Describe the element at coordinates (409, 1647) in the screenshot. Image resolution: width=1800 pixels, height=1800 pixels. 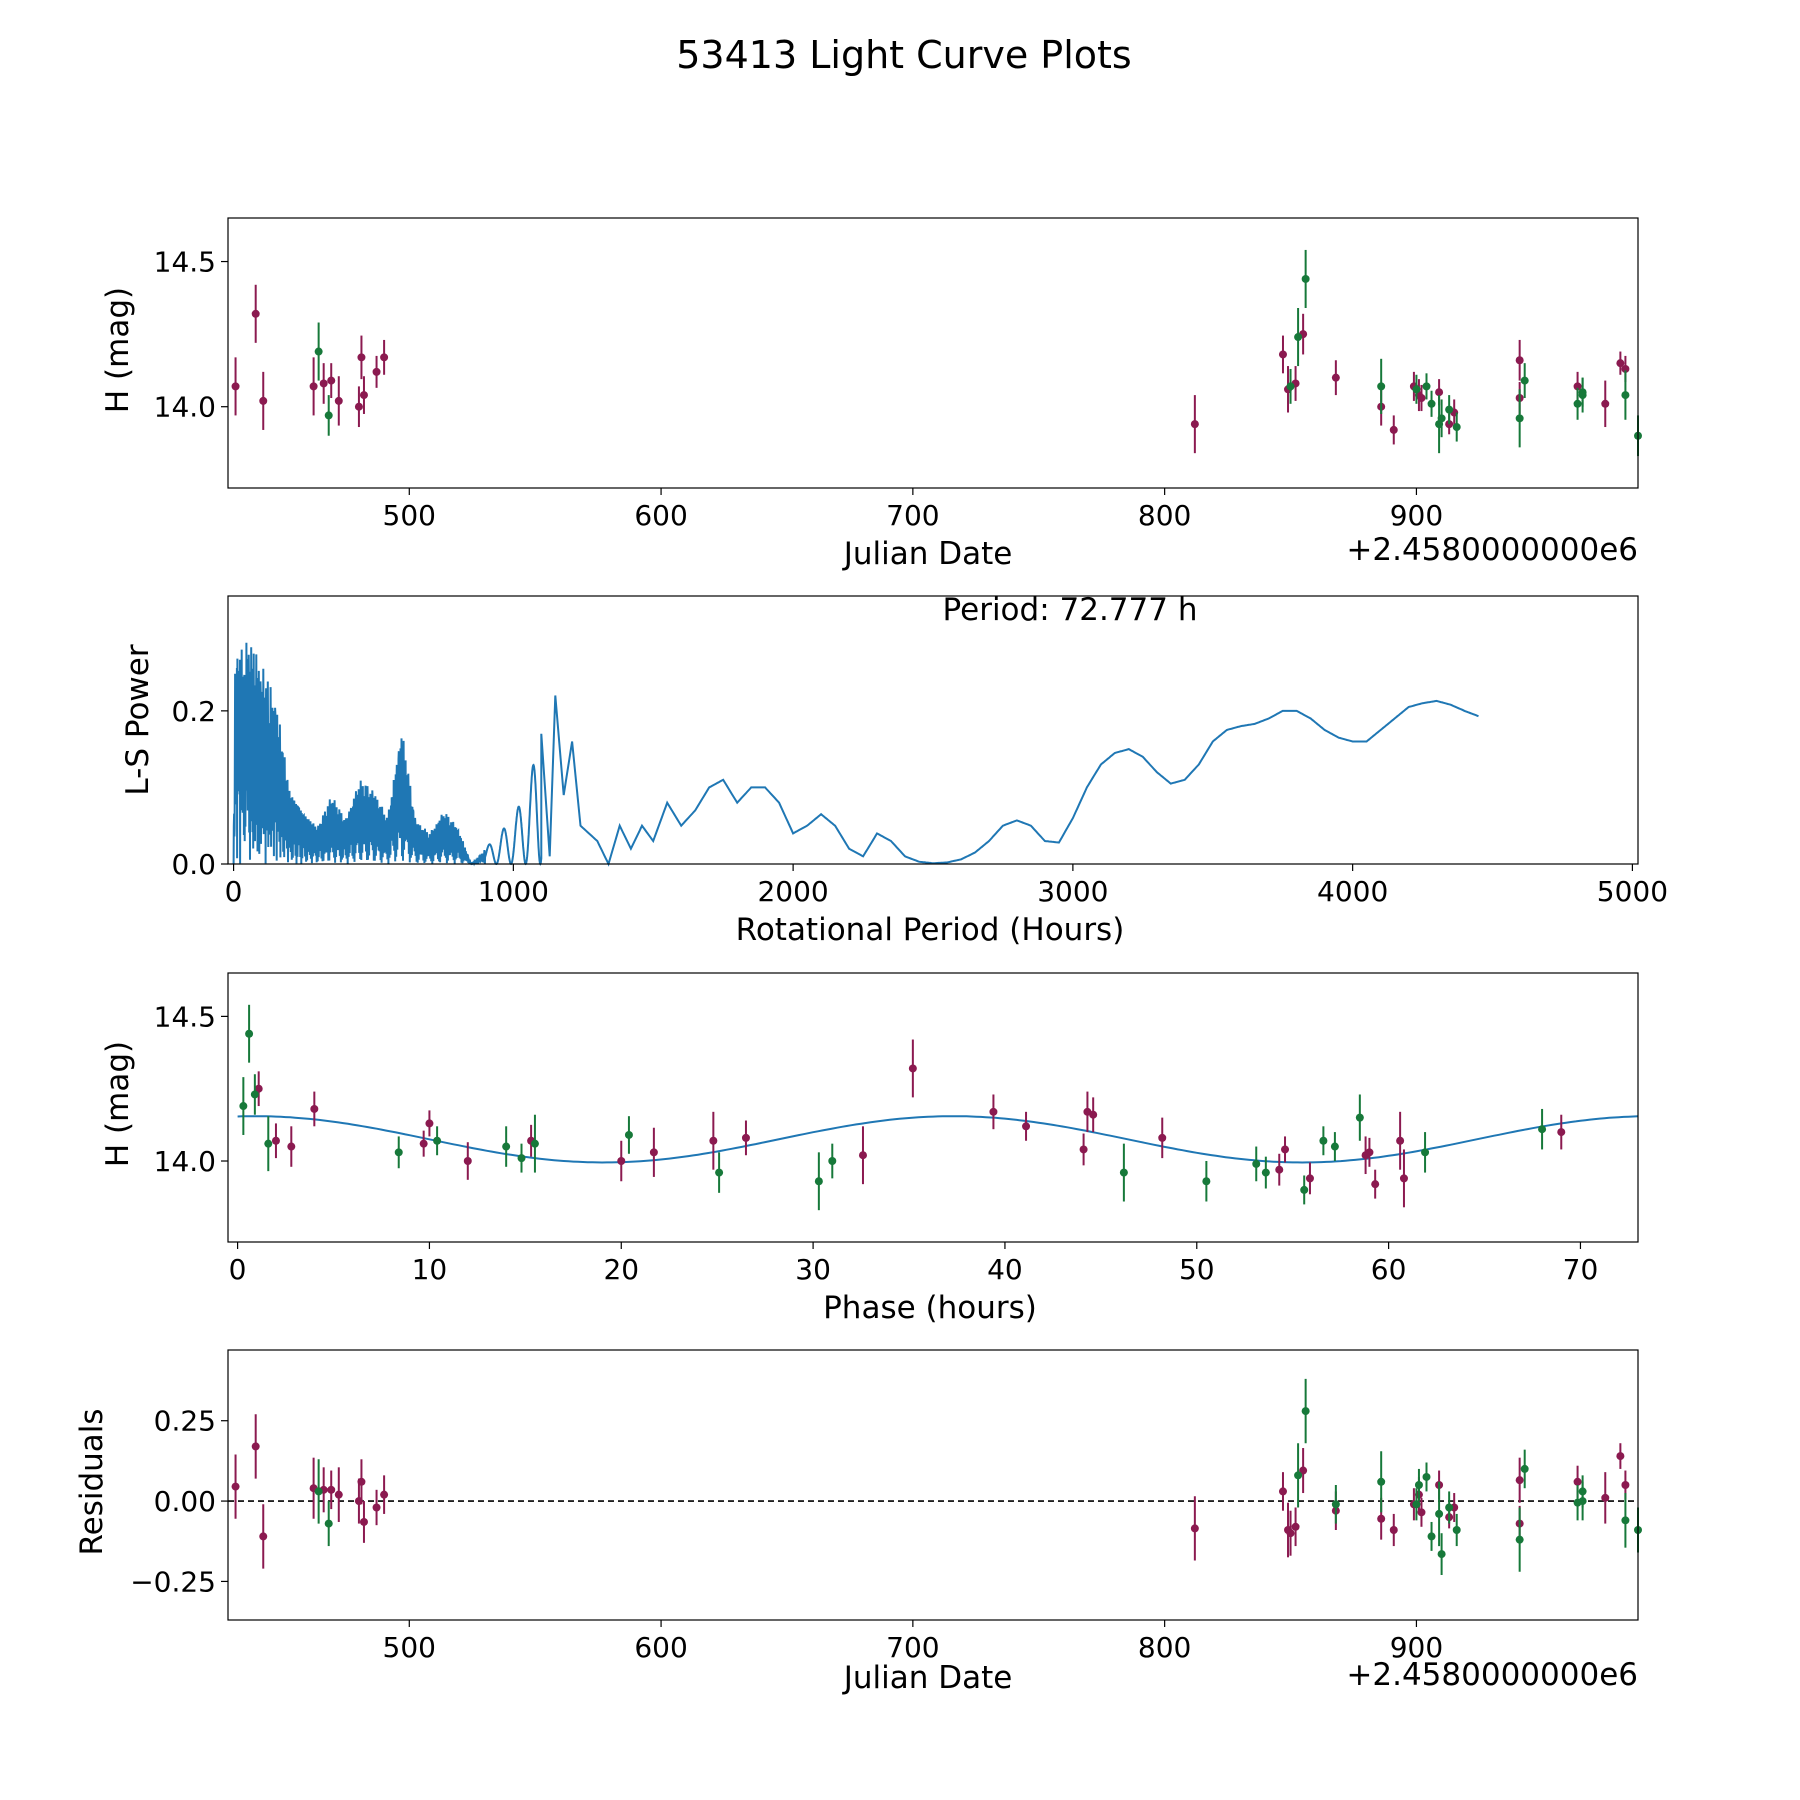
I see `residuals-xtick-label: 500` at that location.